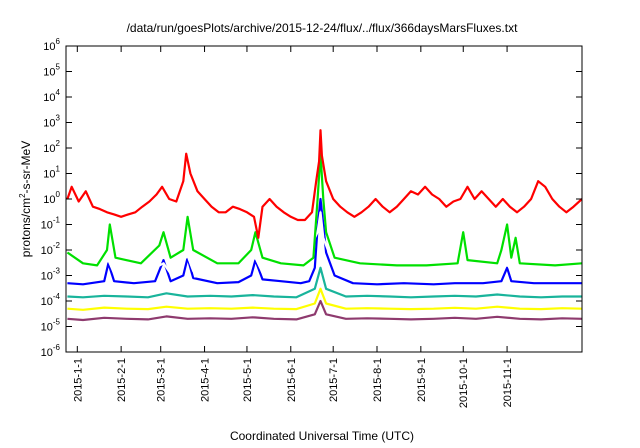 This screenshot has width=640, height=448. Describe the element at coordinates (51, 173) in the screenshot. I see `y-tick-label: 10¹` at that location.